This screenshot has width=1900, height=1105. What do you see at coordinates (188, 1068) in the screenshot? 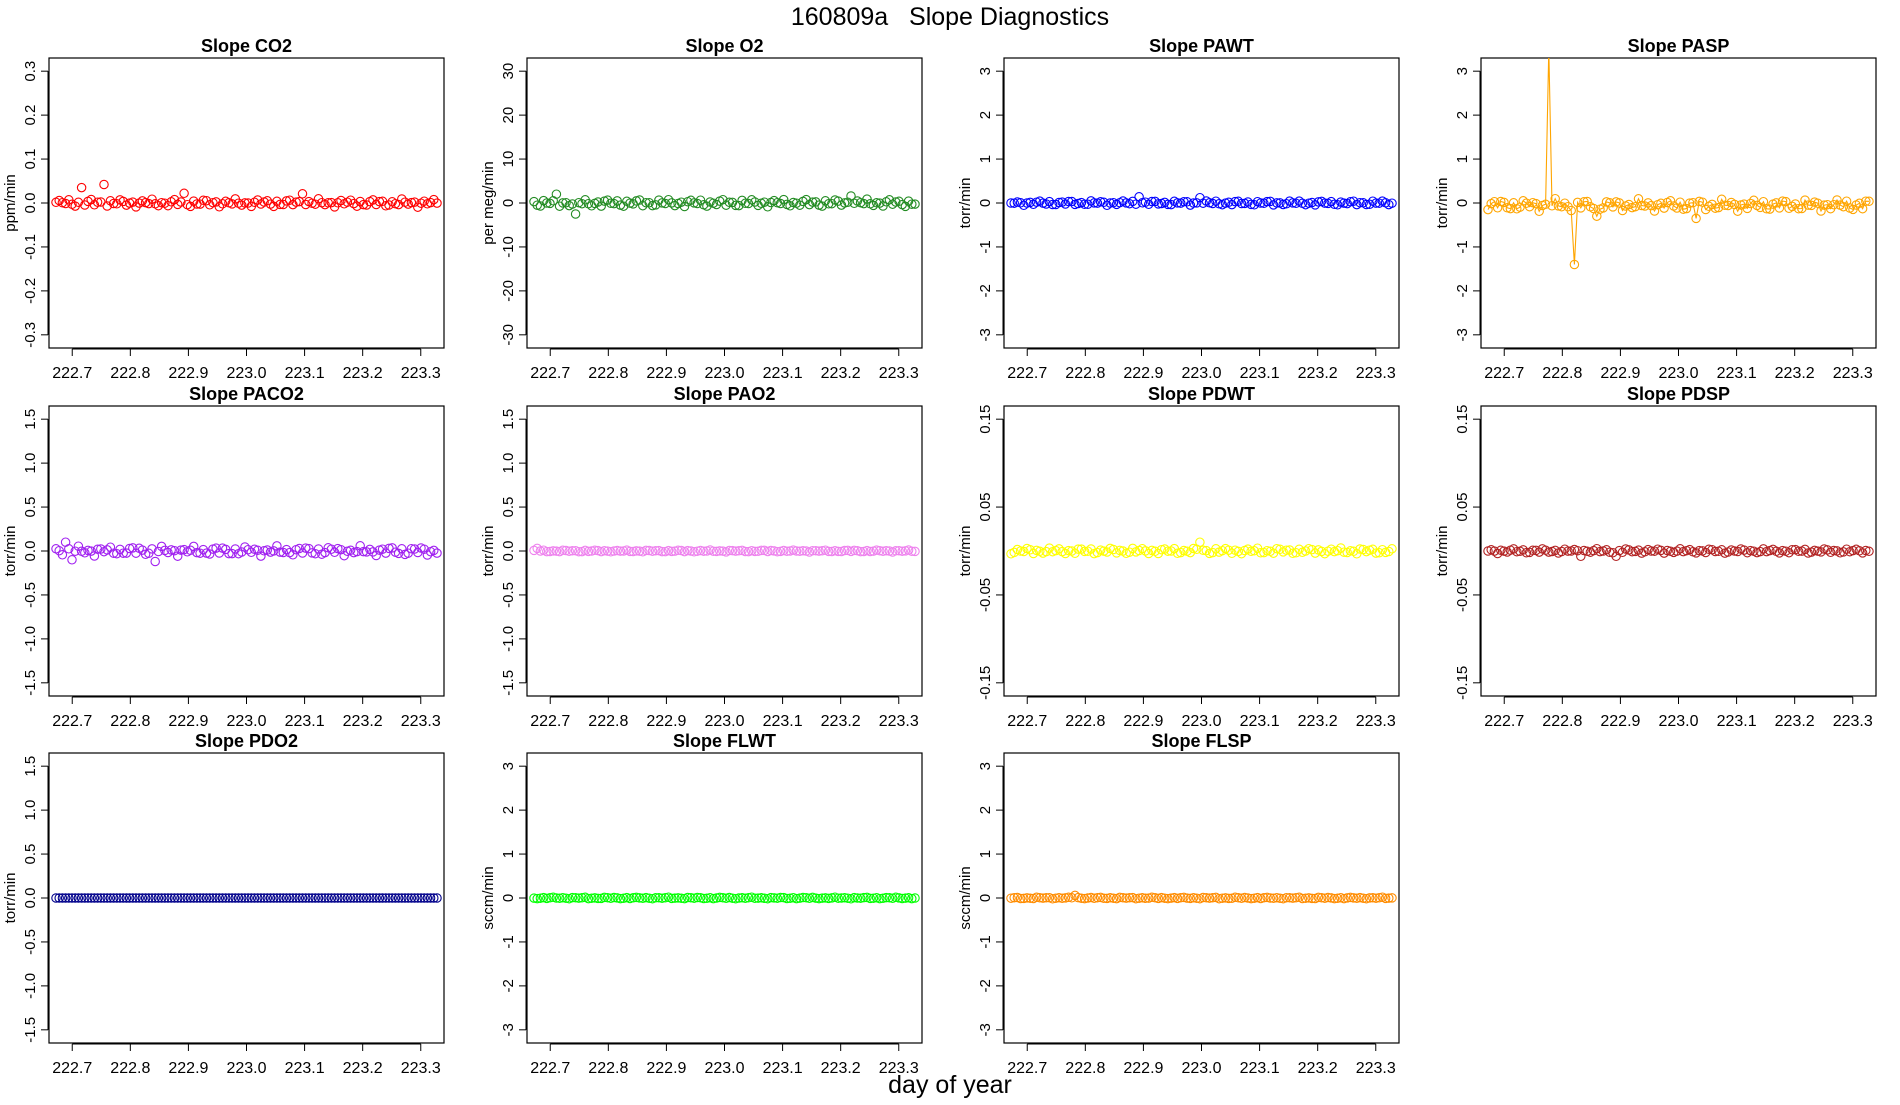
I see `x-tick-label: 222.9` at bounding box center [188, 1068].